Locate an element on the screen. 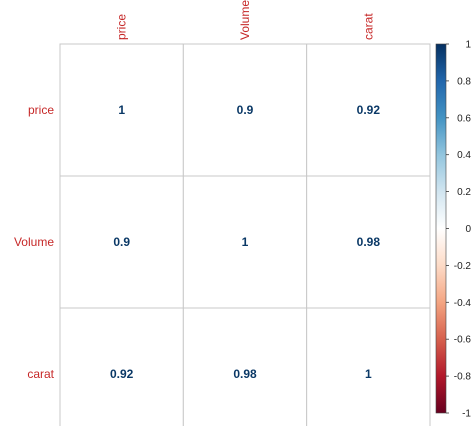 This screenshot has height=426, width=474. column-label: Volume is located at coordinates (245, 20).